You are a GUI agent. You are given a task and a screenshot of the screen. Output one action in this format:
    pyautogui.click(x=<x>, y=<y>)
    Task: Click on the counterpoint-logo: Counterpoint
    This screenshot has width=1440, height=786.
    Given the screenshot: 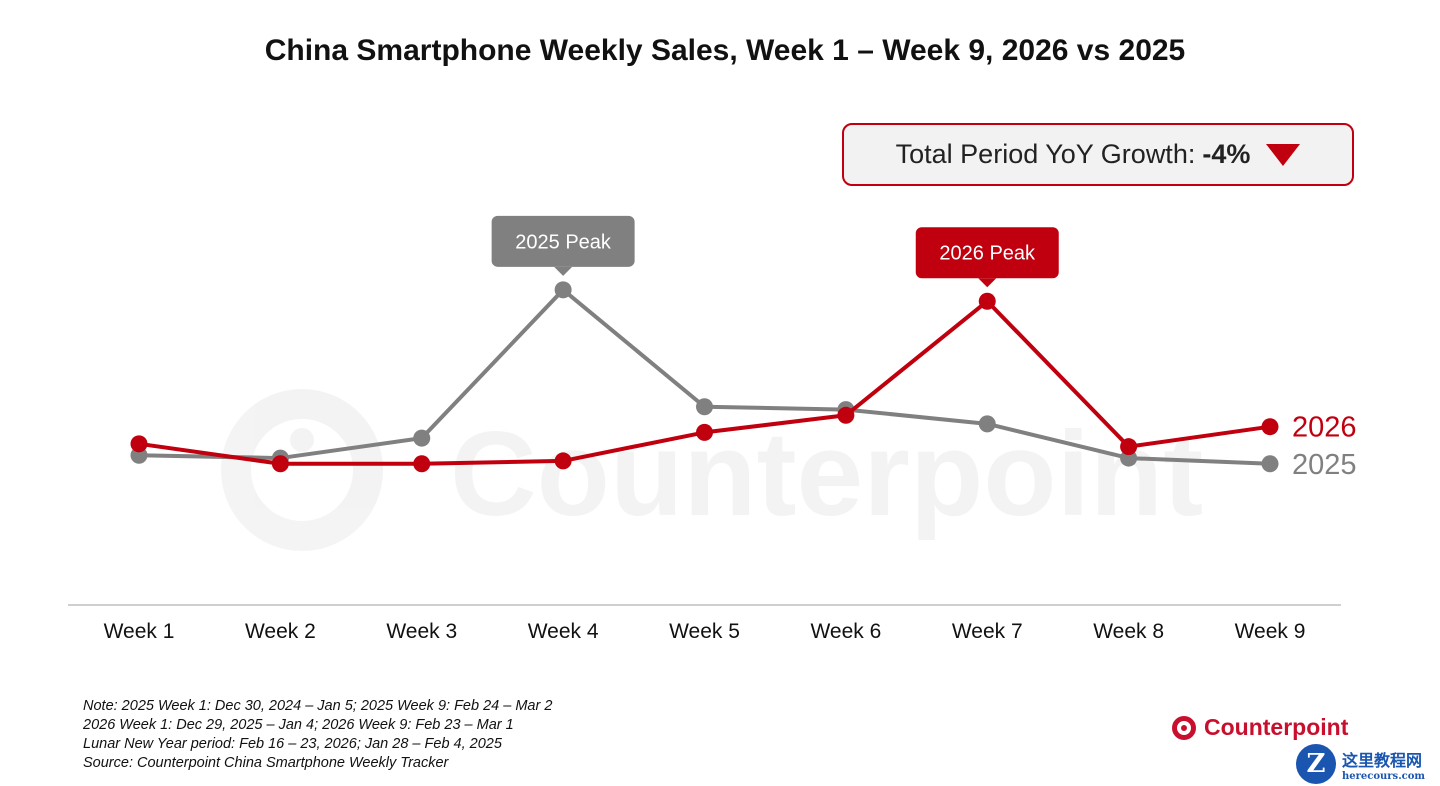 What is the action you would take?
    pyautogui.click(x=1260, y=727)
    